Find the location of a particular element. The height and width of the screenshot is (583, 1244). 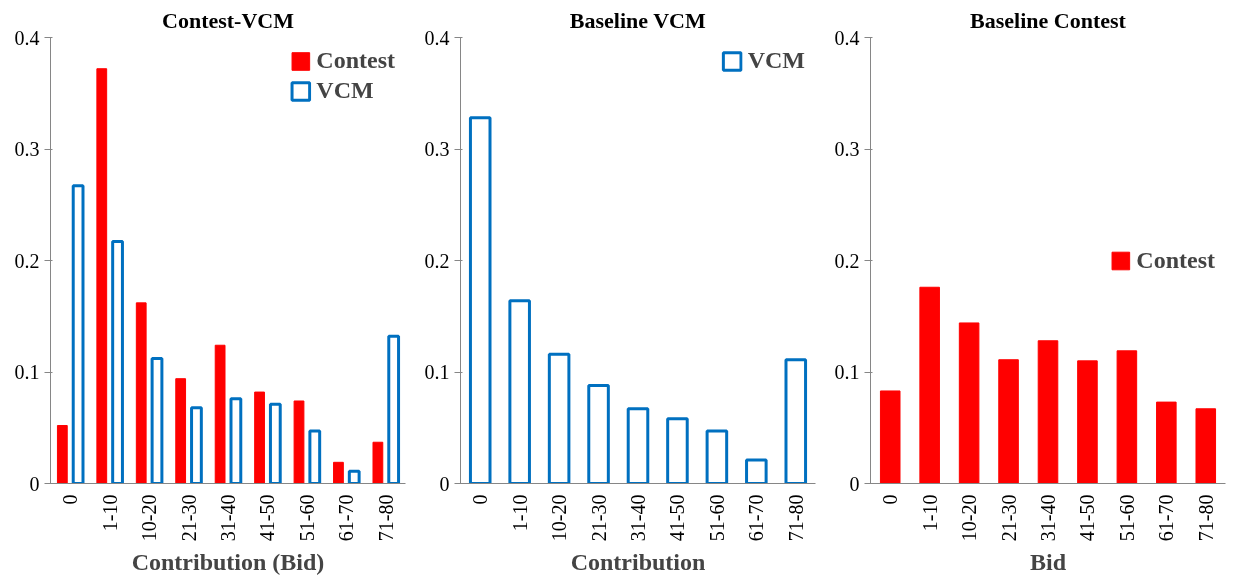

chart-title: Baseline Contest is located at coordinates (1048, 20).